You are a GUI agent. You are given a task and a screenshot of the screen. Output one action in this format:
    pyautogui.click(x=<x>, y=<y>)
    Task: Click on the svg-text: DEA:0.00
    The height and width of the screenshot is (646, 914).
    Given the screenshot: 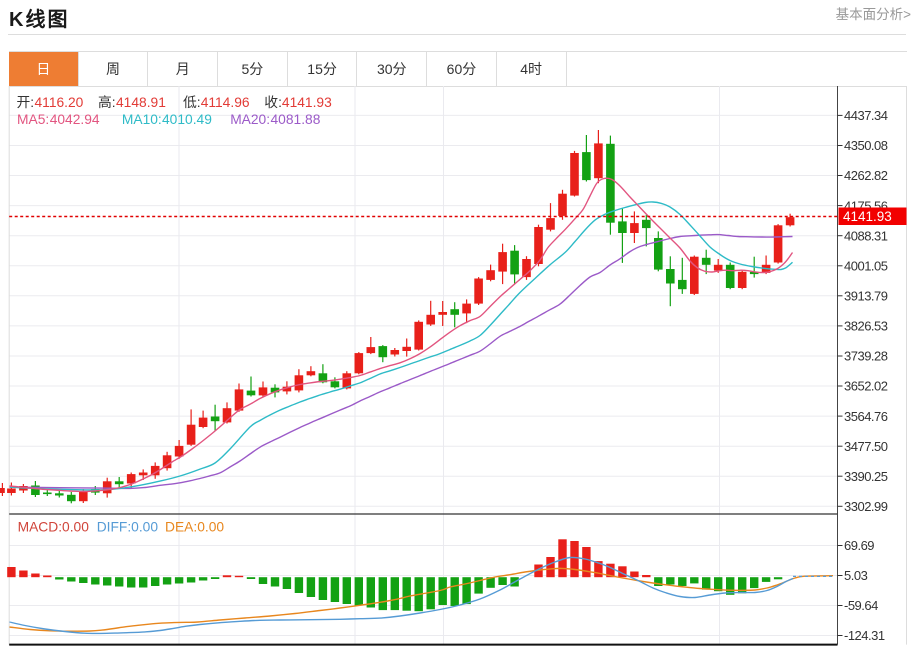 What is the action you would take?
    pyautogui.click(x=194, y=526)
    